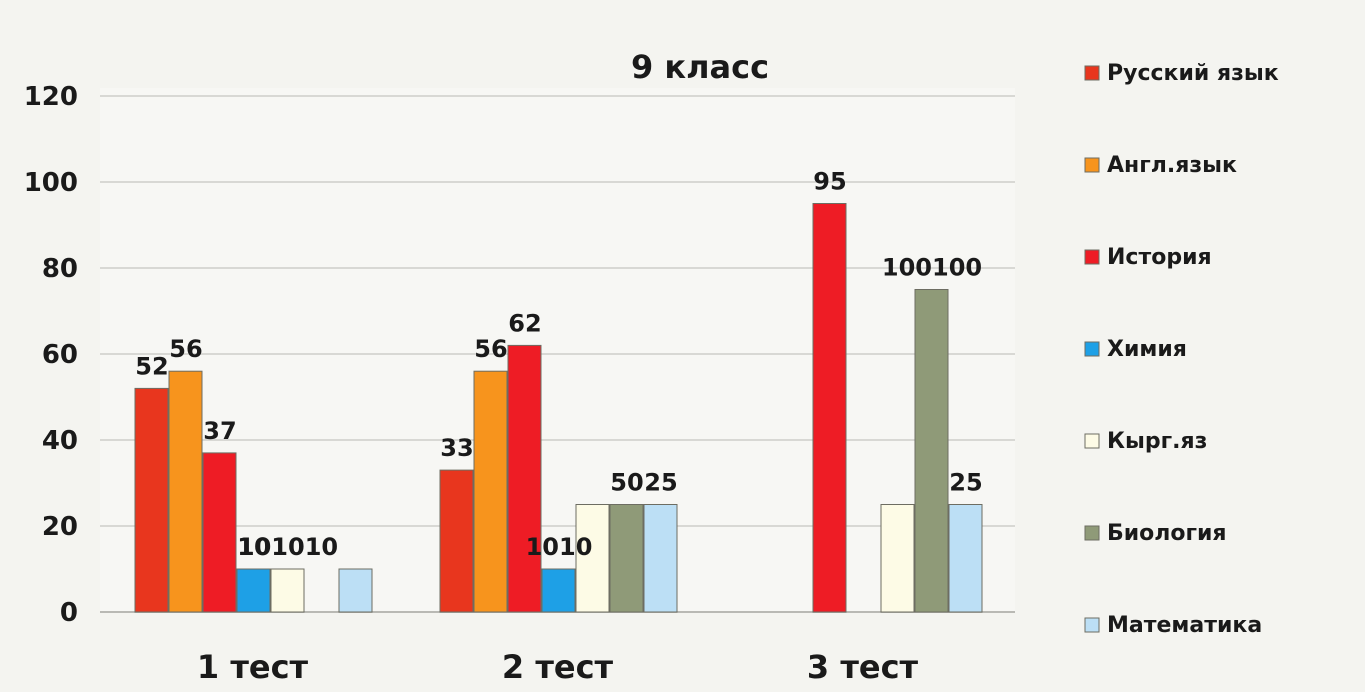 This screenshot has width=1365, height=692. I want to click on bar-история-3, so click(829, 408).